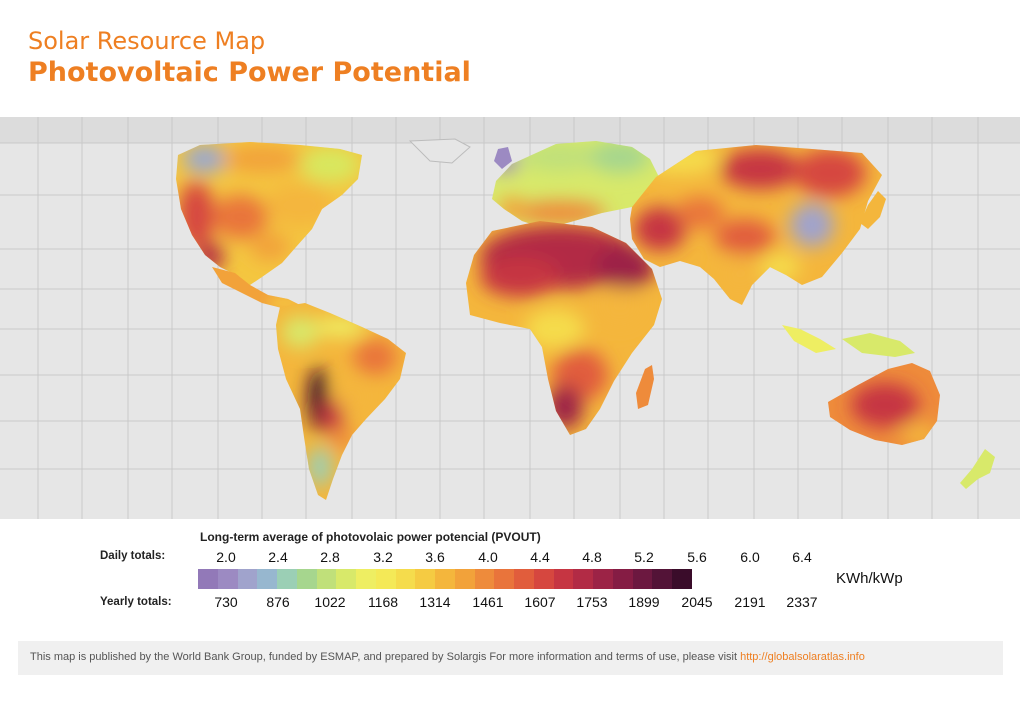 This screenshot has width=1020, height=723. I want to click on unit-label: KWh/kWp, so click(869, 578).